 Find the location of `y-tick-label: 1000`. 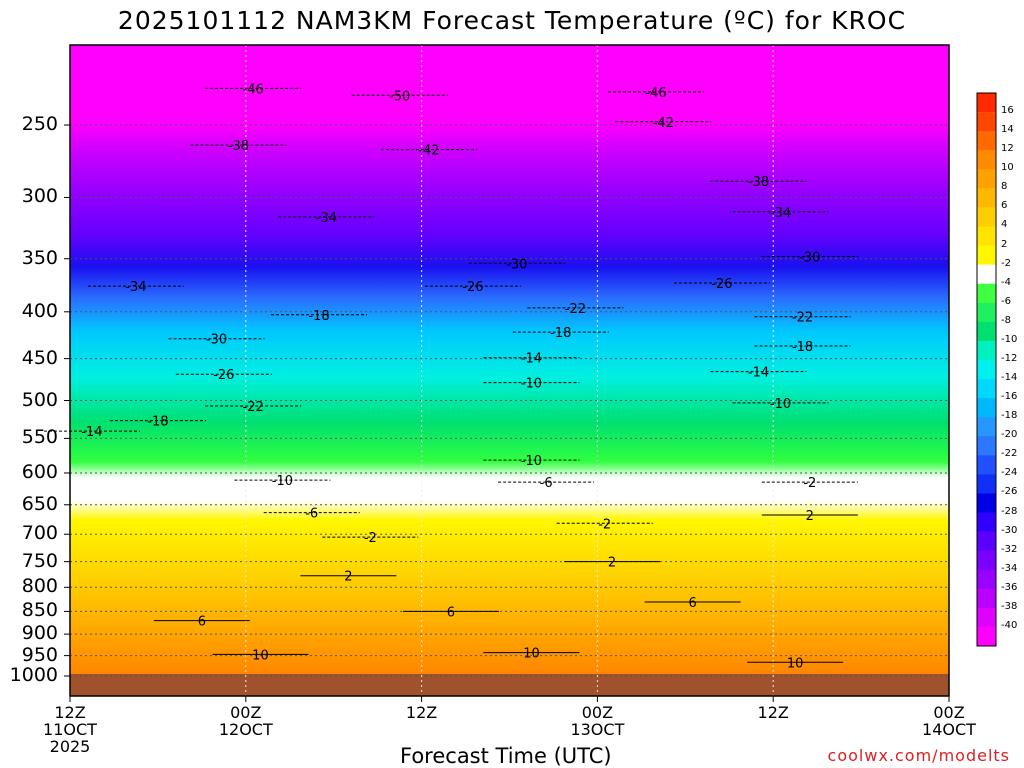

y-tick-label: 1000 is located at coordinates (33, 675).